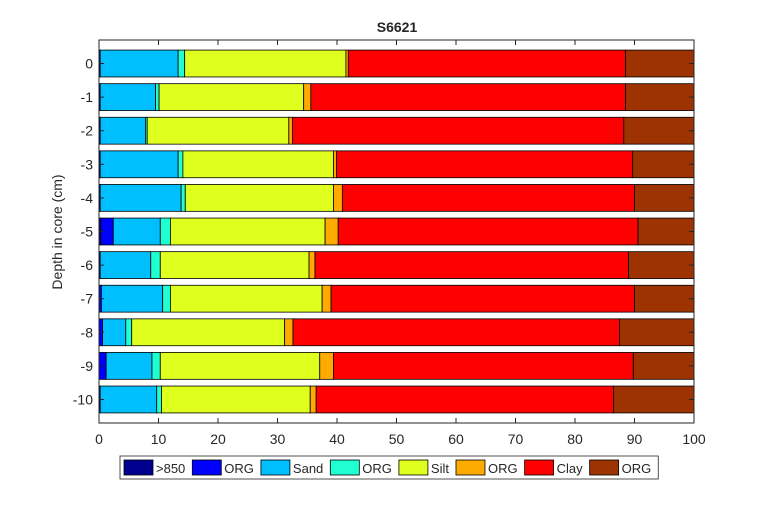 This screenshot has width=767, height=531. What do you see at coordinates (57, 231) in the screenshot?
I see `y-axis-label: Depth in core (cm)` at bounding box center [57, 231].